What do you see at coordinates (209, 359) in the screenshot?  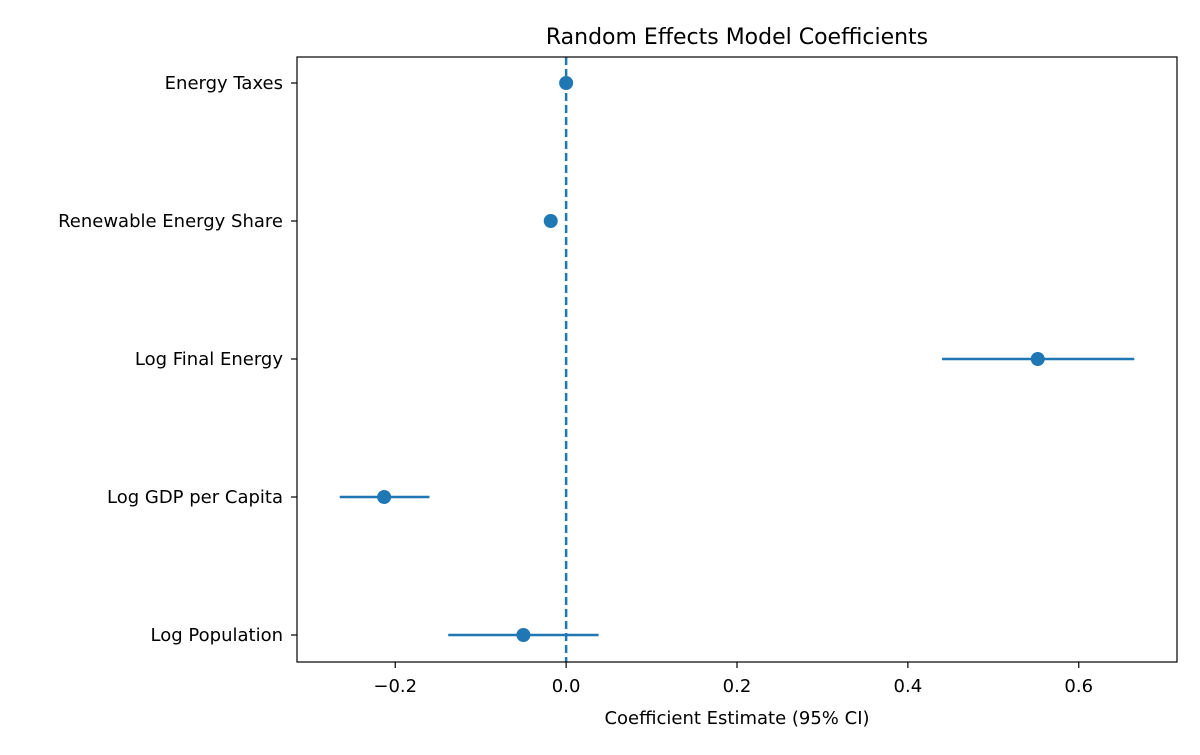 I see `y-tick-label: Log Final Energy` at bounding box center [209, 359].